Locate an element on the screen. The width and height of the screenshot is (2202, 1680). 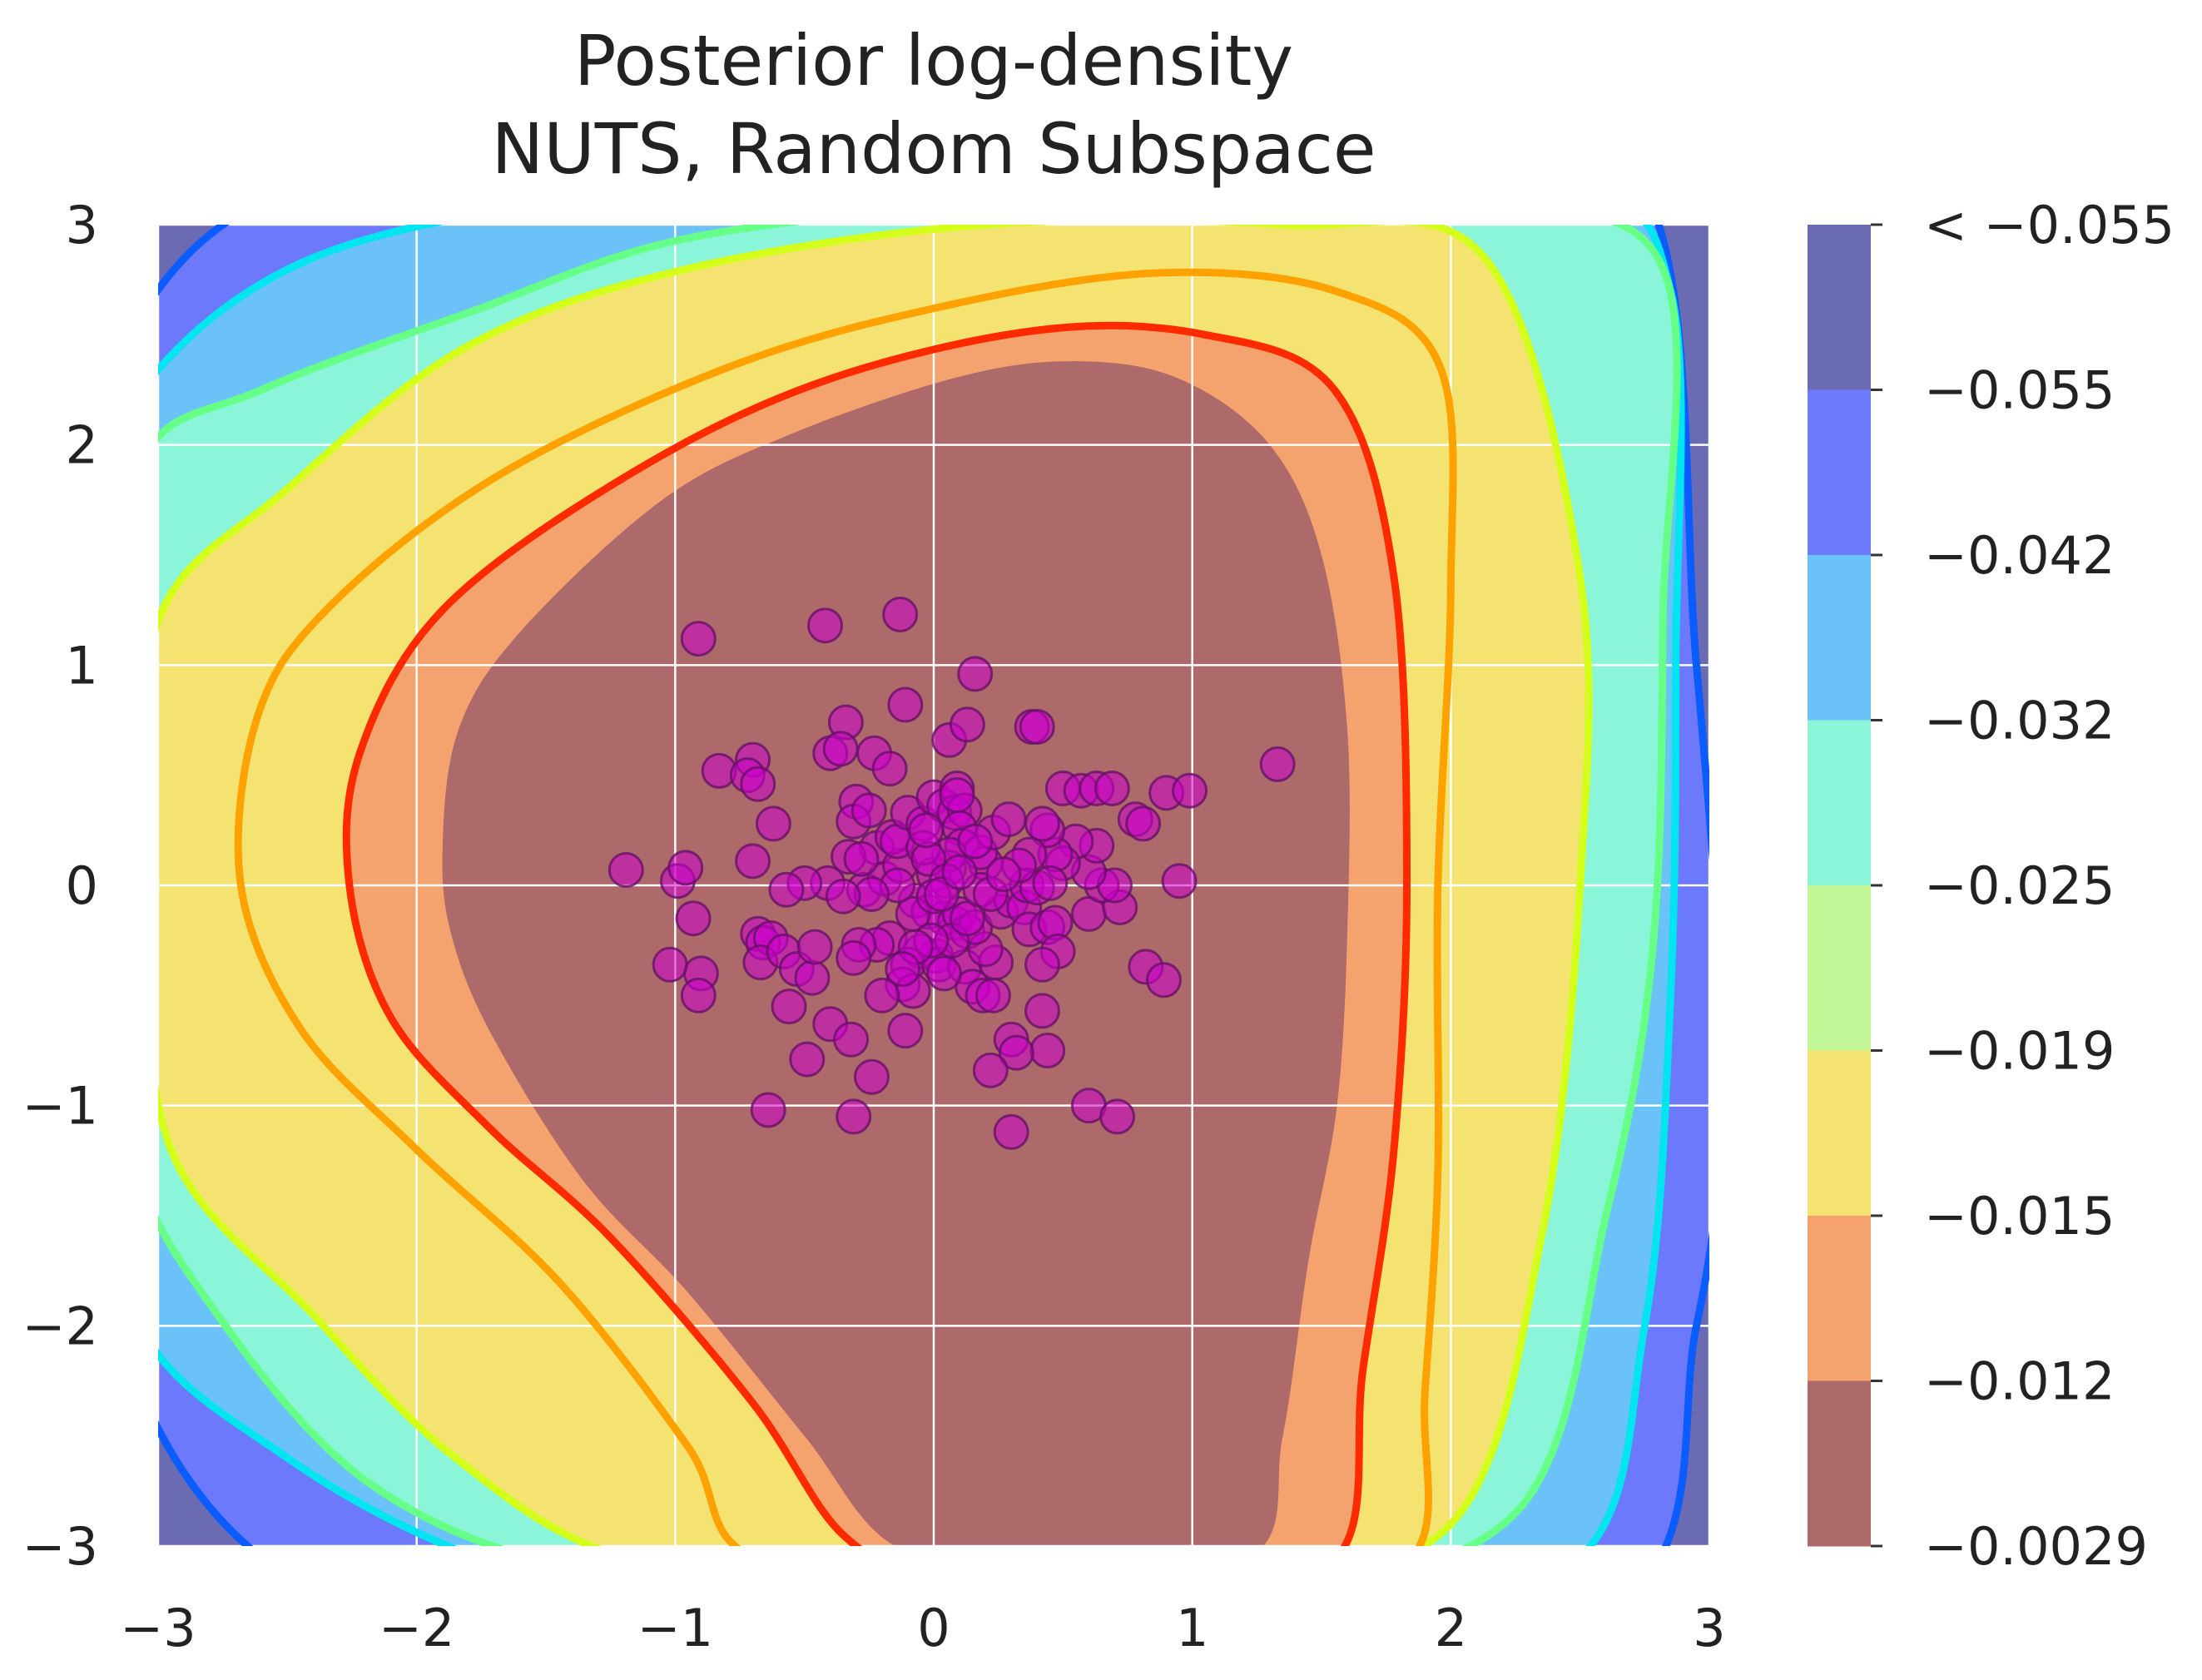
y-tick-label: 0 is located at coordinates (82, 885).